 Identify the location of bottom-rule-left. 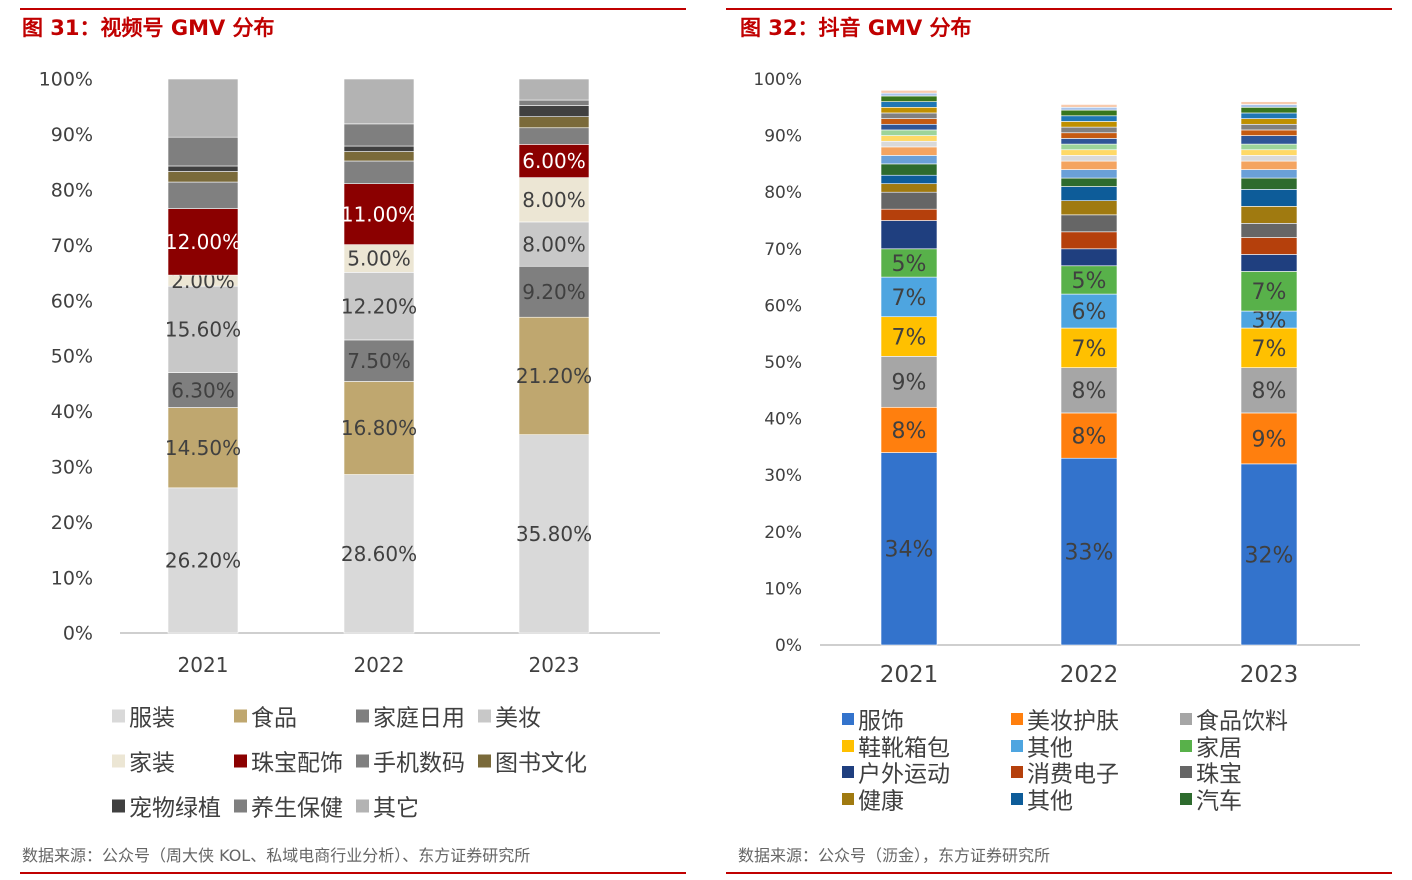
(353, 873).